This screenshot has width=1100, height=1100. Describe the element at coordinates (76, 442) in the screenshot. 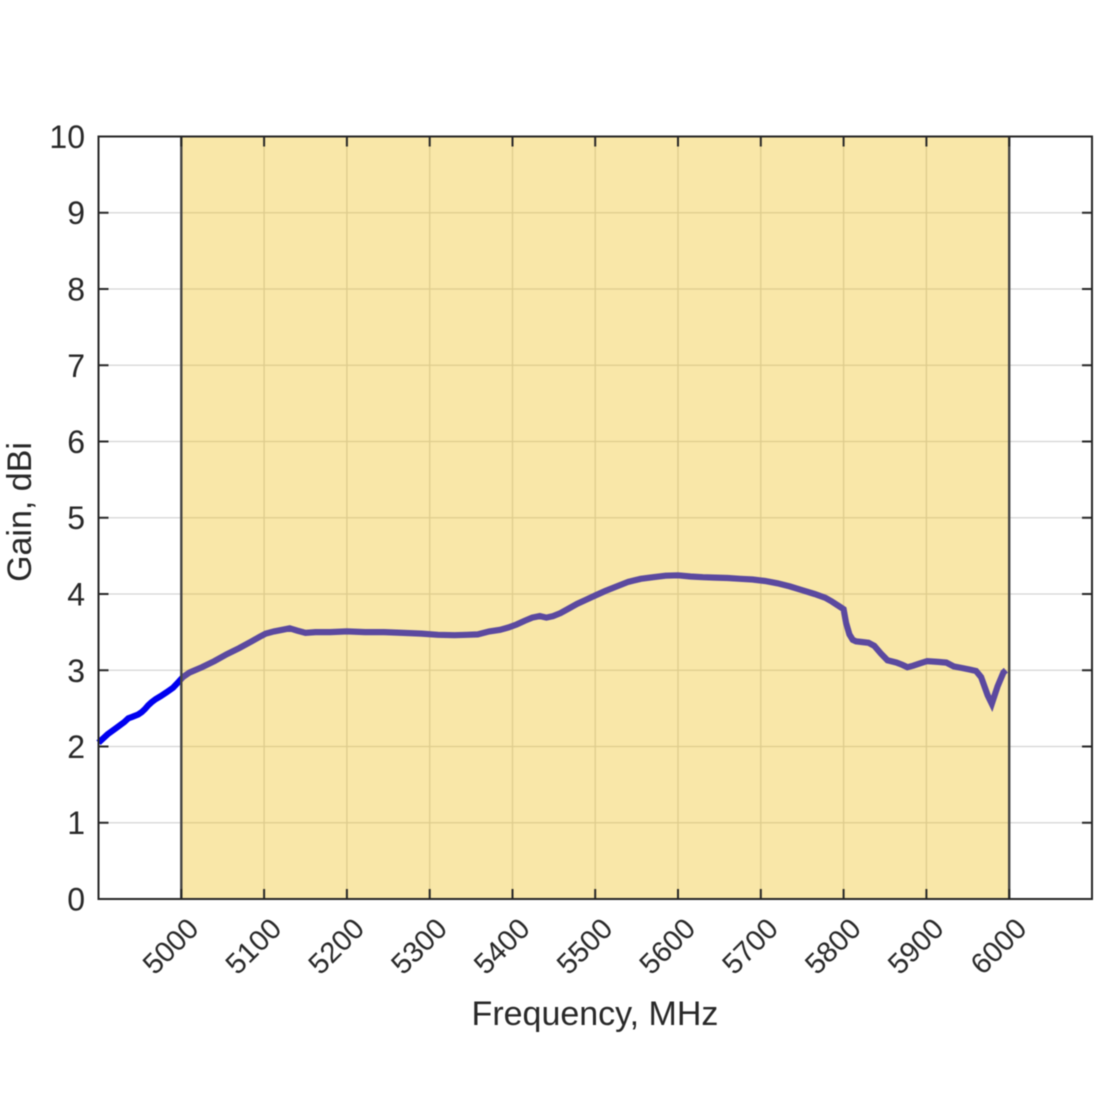

I see `svg-text: 6` at that location.